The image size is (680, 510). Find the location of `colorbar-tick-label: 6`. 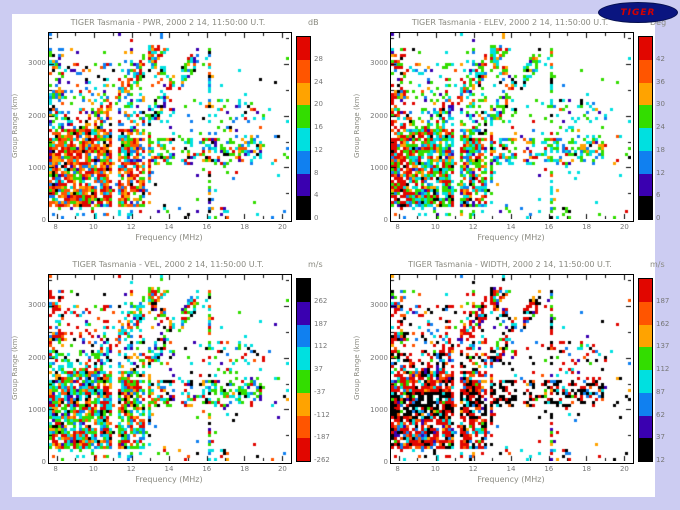

colorbar-tick-label: 6 is located at coordinates (658, 195).